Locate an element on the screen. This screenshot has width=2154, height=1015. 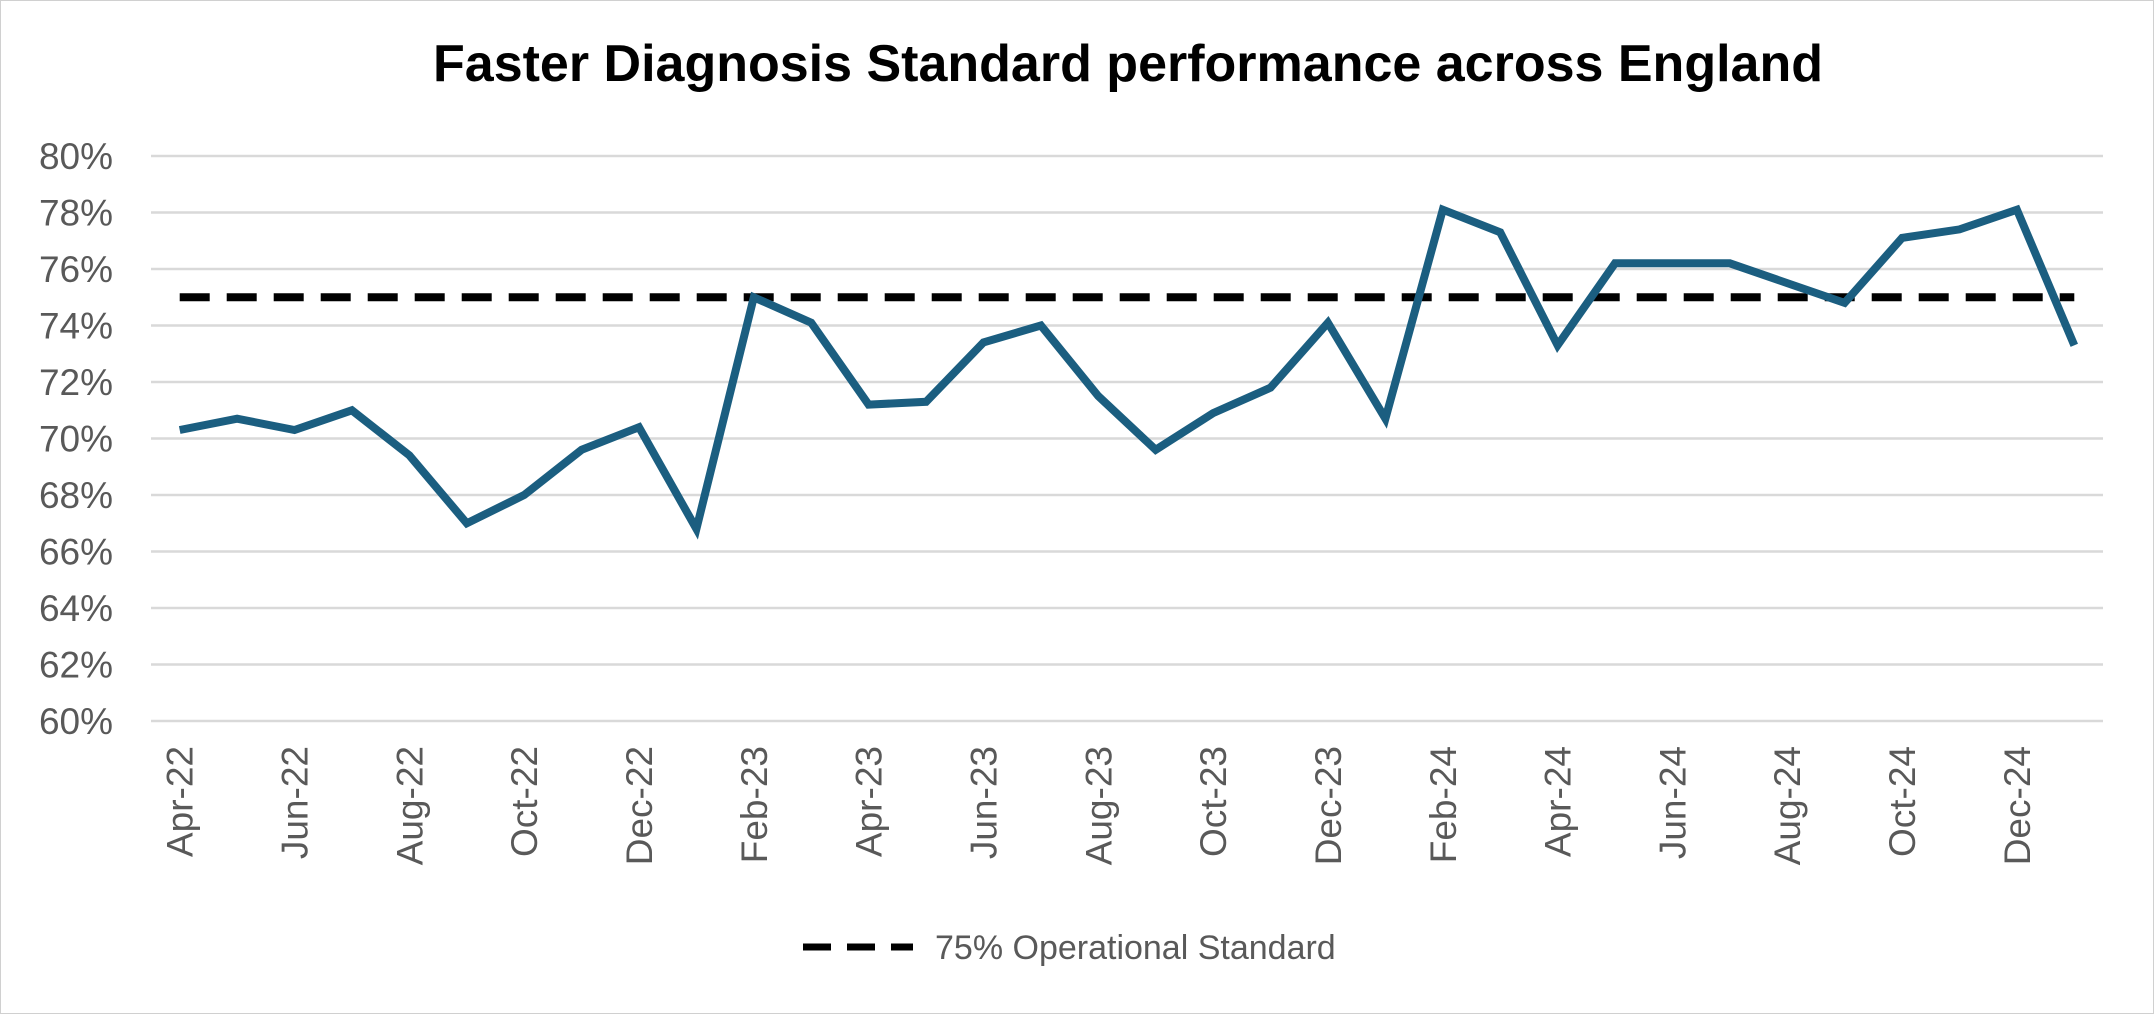
y-tick-label: 74% is located at coordinates (76, 326).